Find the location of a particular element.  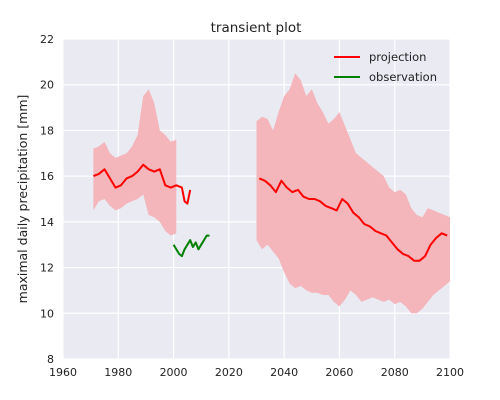

y-axis-label: maximal daily precipitation [mm] is located at coordinates (22, 199).